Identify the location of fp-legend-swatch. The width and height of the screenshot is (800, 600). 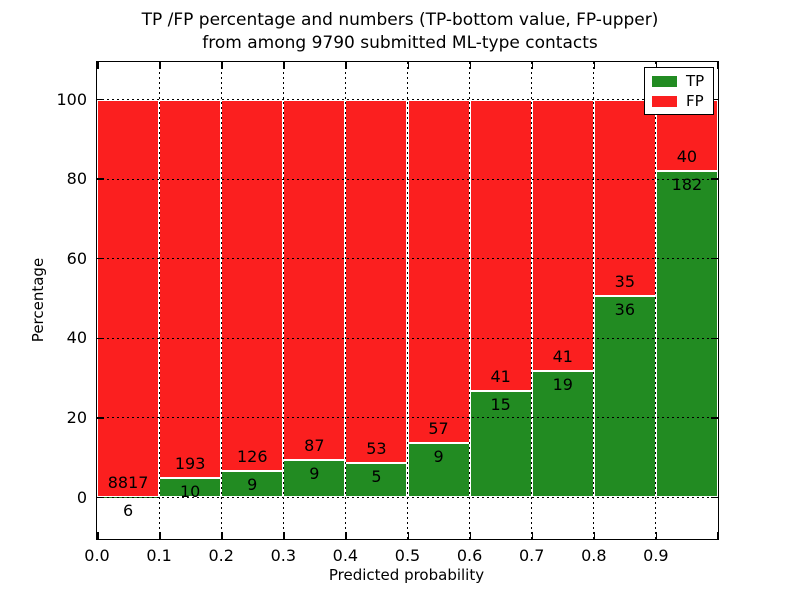
(664, 101).